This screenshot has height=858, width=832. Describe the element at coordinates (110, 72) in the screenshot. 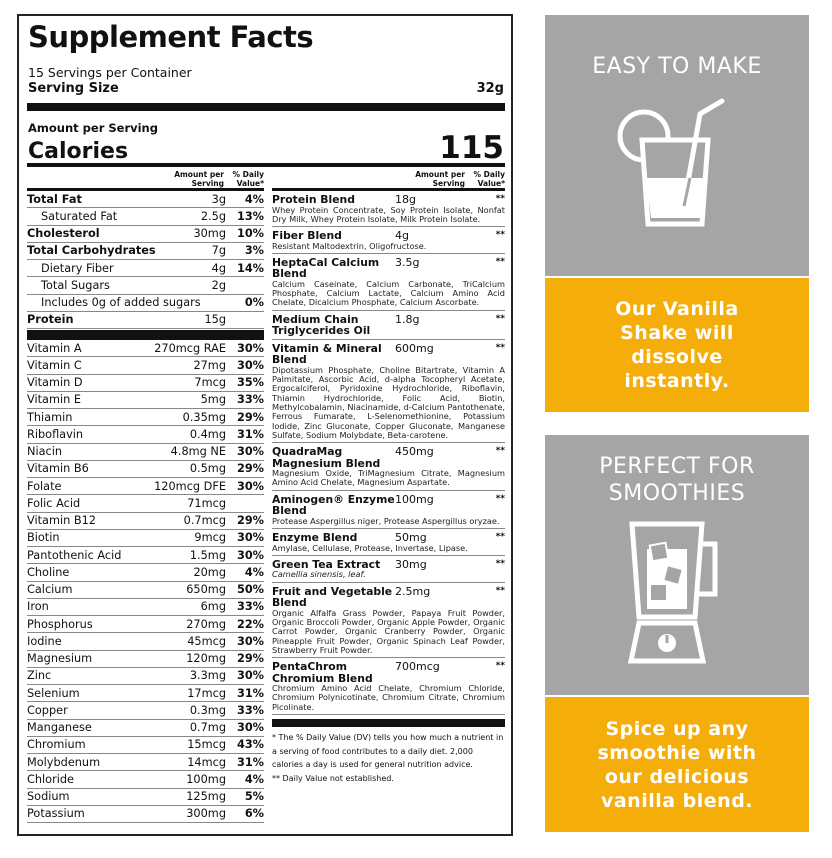

I see `servings-per-container: 15 Servings per Container` at that location.